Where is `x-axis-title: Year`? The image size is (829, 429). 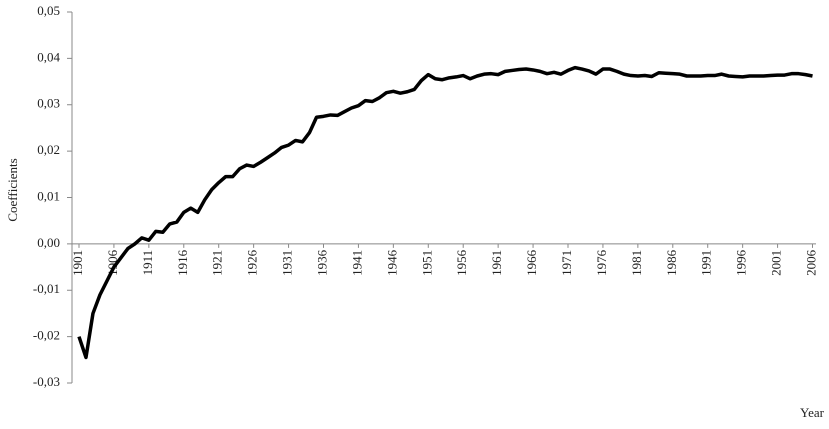 x-axis-title: Year is located at coordinates (812, 412).